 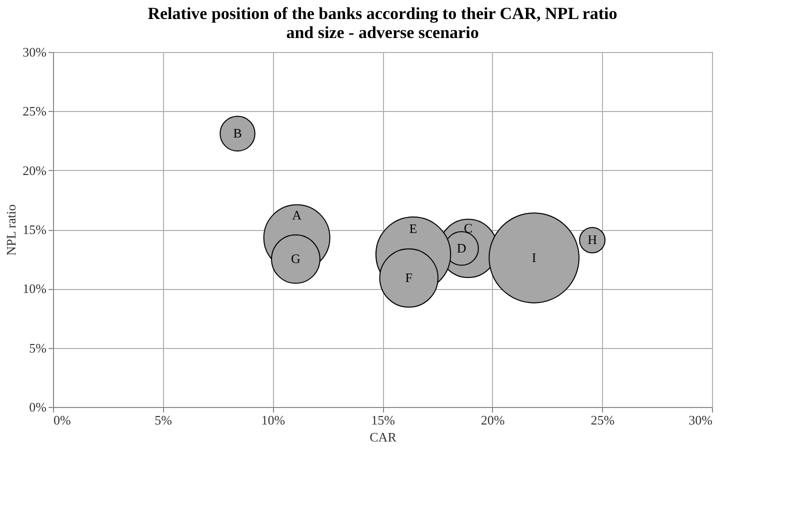 I want to click on annotation: I, so click(x=534, y=257).